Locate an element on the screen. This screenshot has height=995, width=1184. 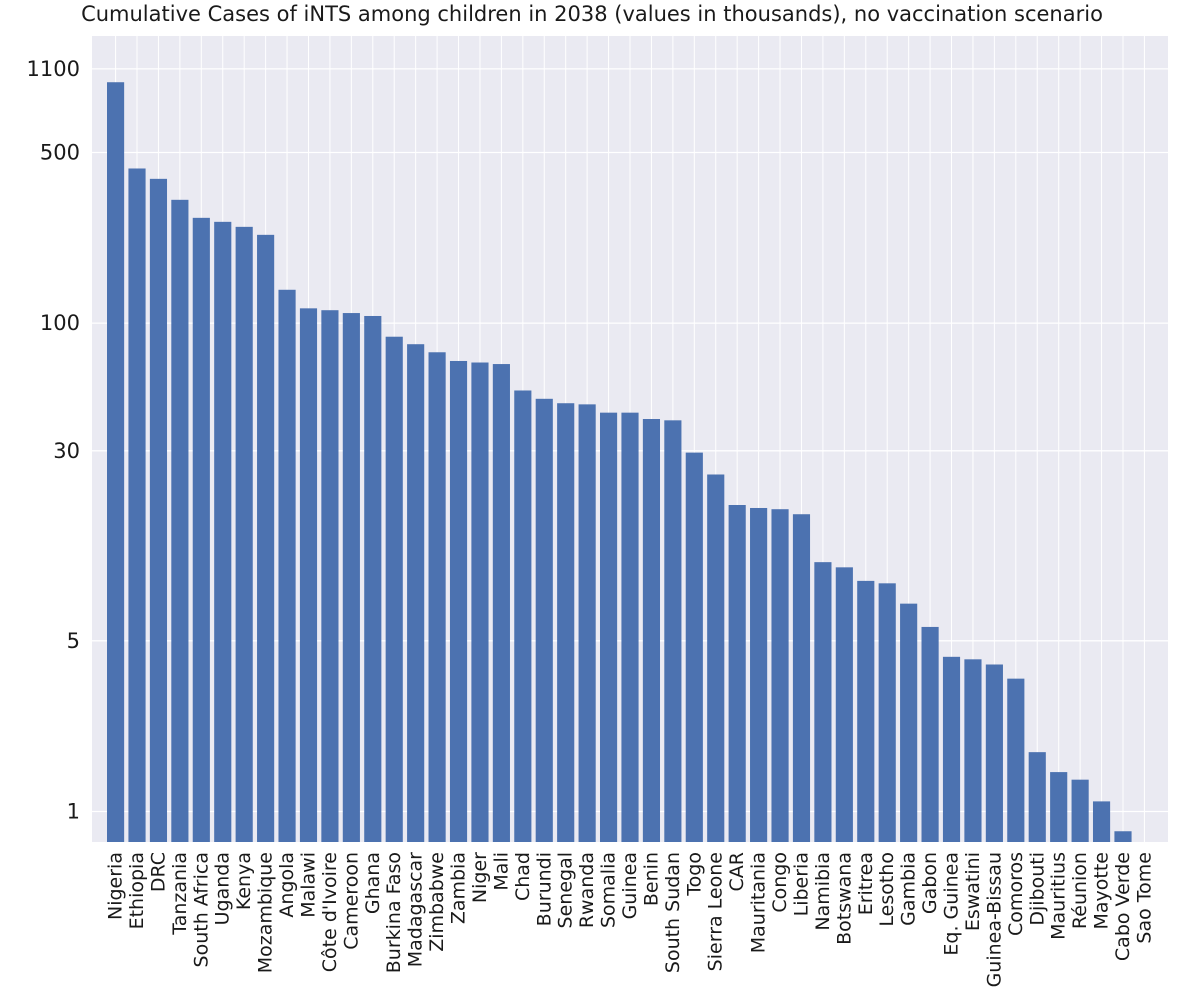
x-tick-label: Guinea-Bissau is located at coordinates (994, 919).